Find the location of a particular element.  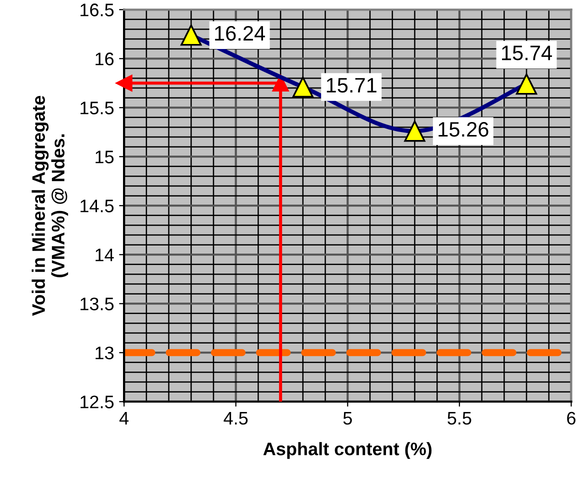

y-tick-label: 16 is located at coordinates (105, 59).